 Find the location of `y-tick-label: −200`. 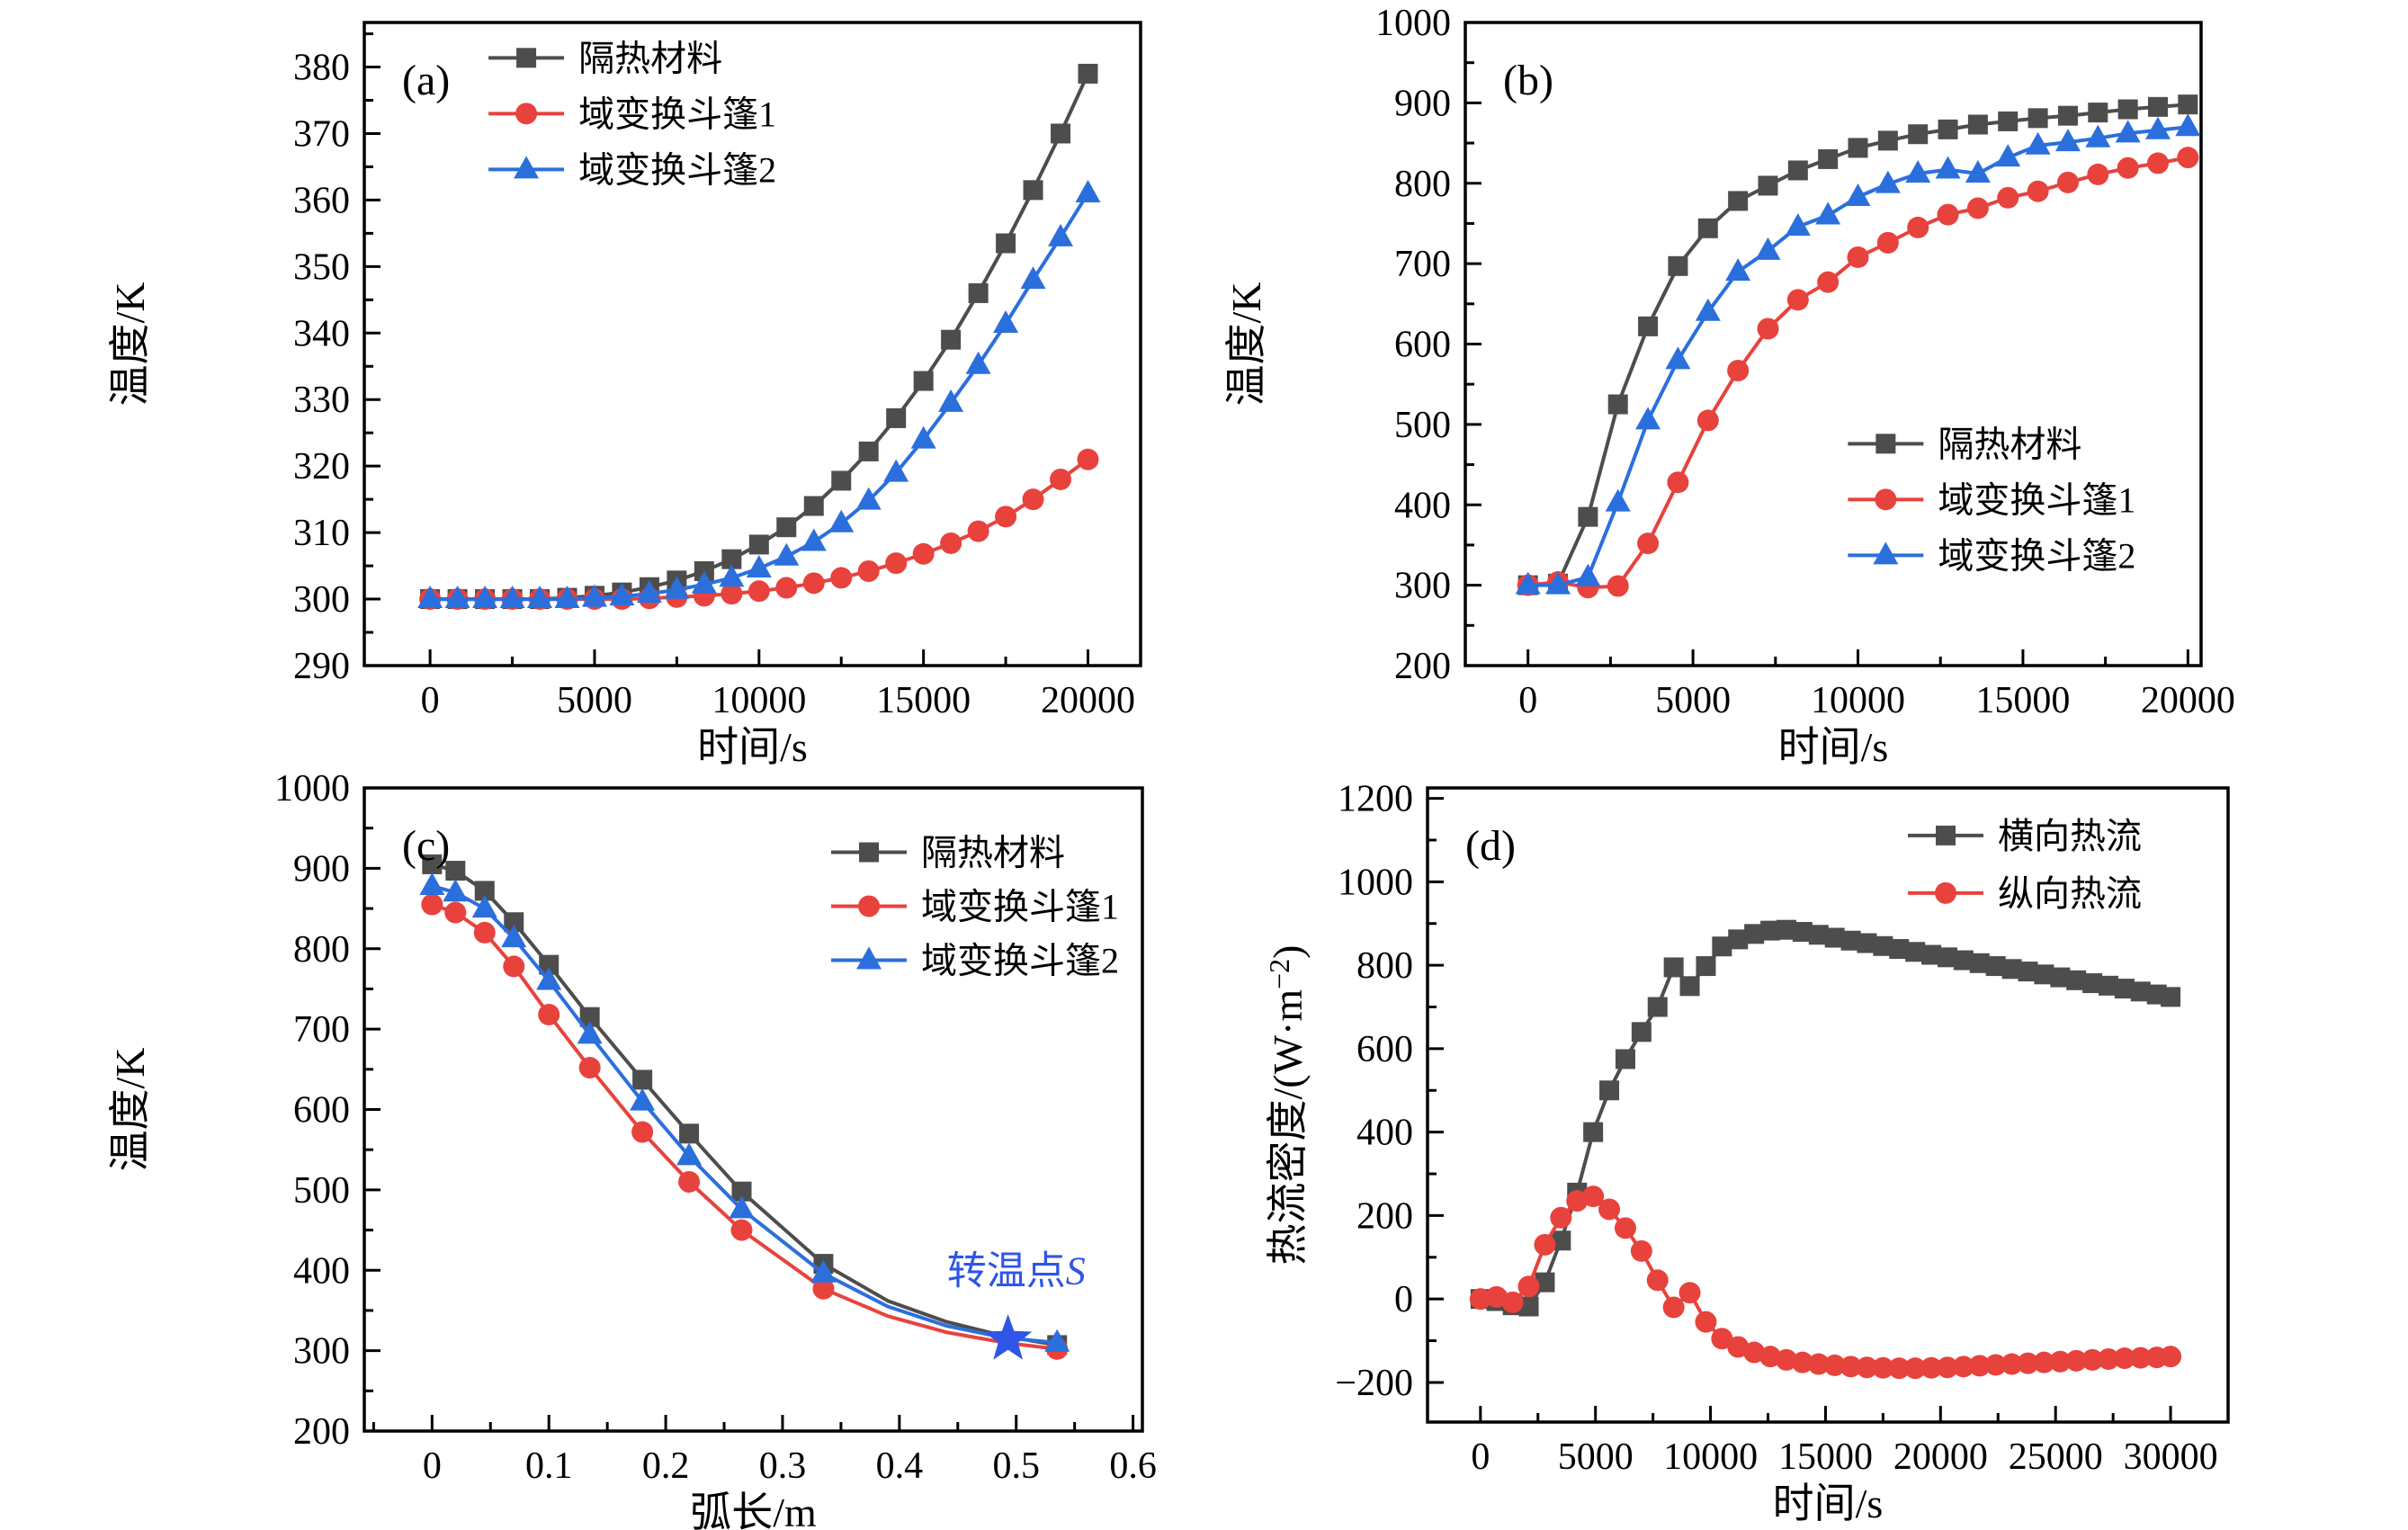

y-tick-label: −200 is located at coordinates (1374, 1383).